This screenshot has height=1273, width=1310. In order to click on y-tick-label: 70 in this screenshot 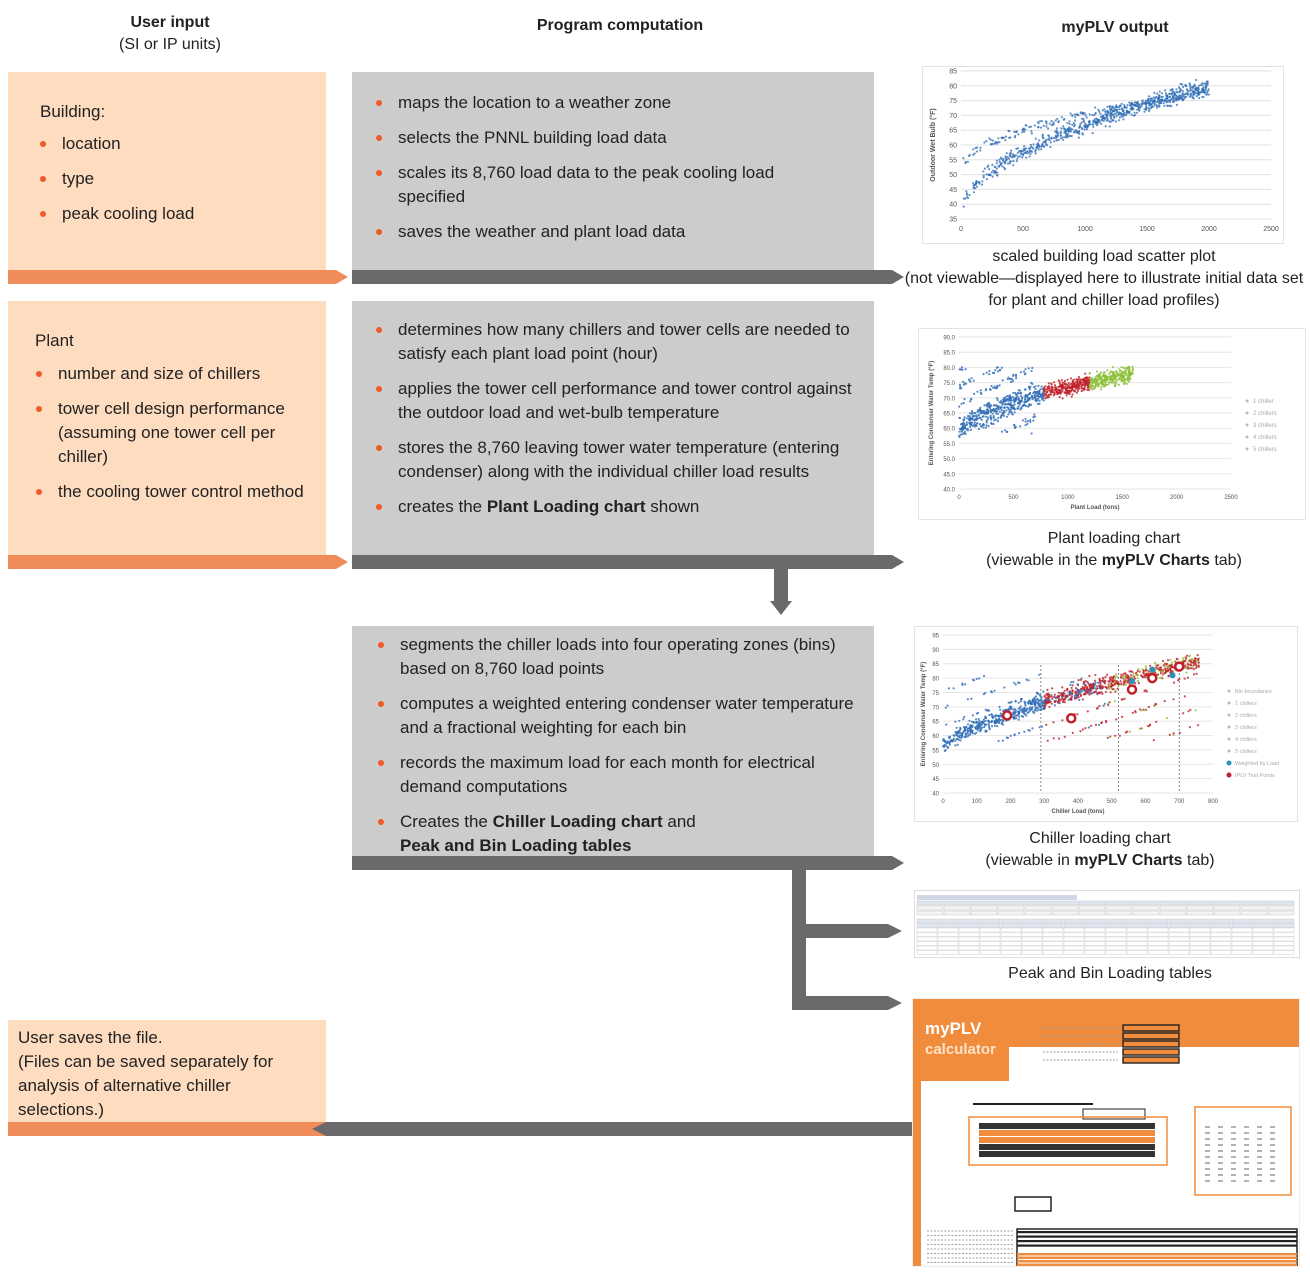, I will do `click(935, 708)`.